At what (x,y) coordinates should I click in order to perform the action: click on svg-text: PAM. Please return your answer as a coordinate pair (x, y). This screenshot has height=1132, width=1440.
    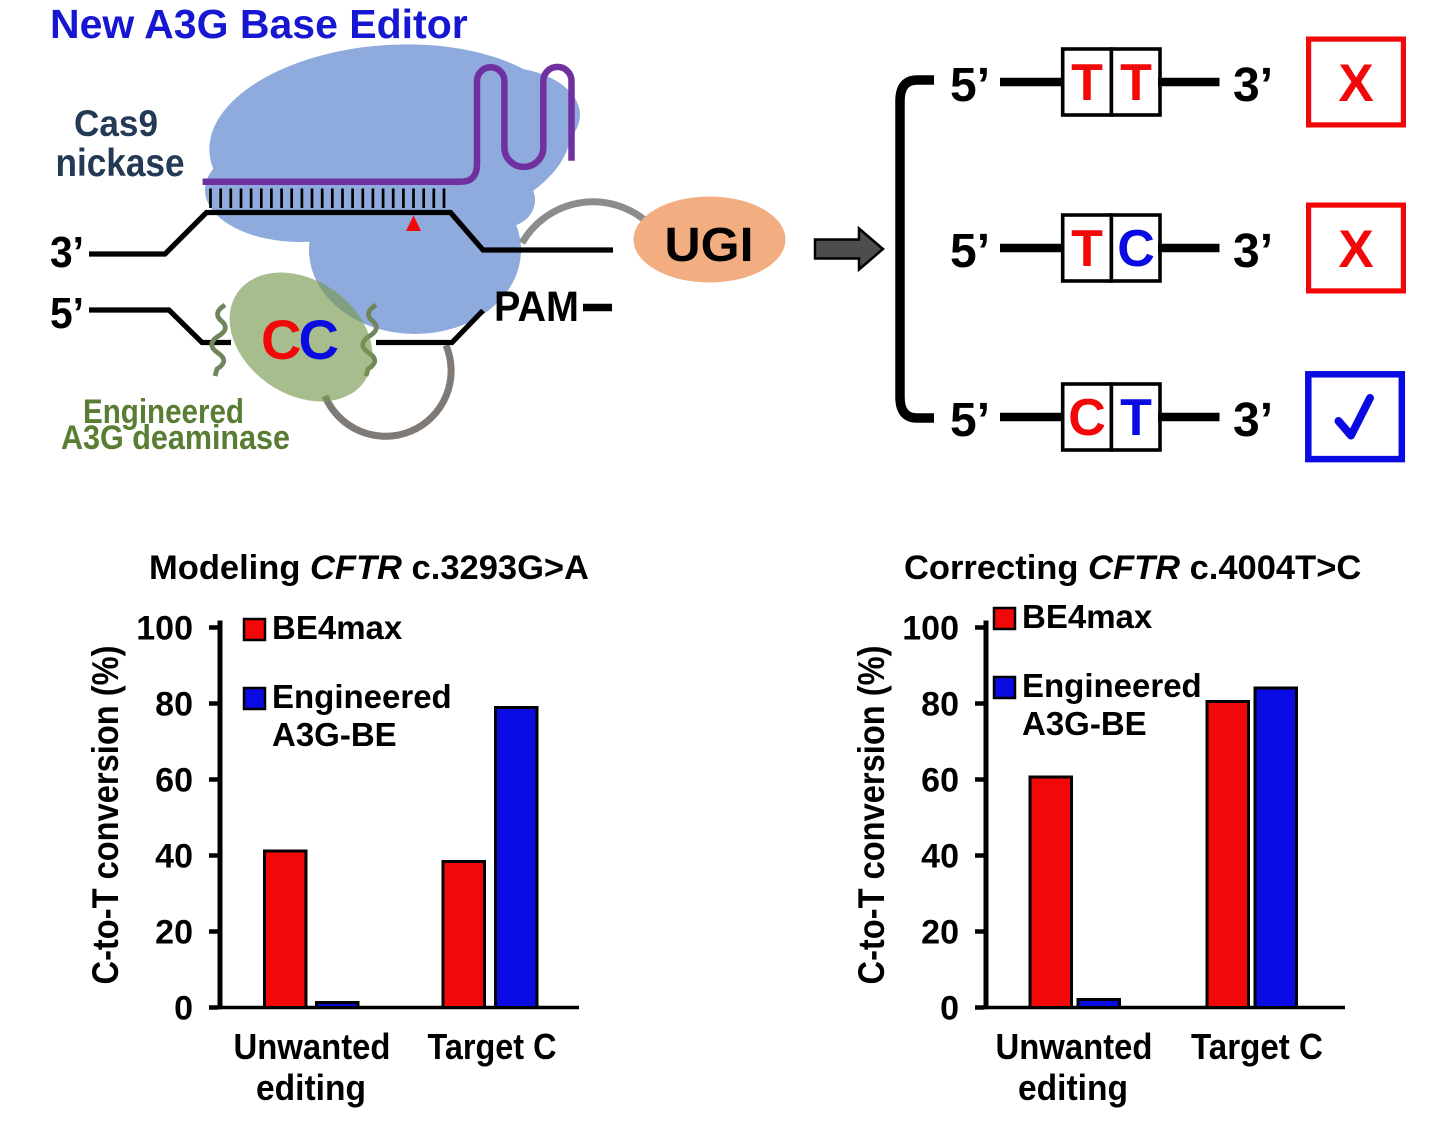
    Looking at the image, I should click on (536, 307).